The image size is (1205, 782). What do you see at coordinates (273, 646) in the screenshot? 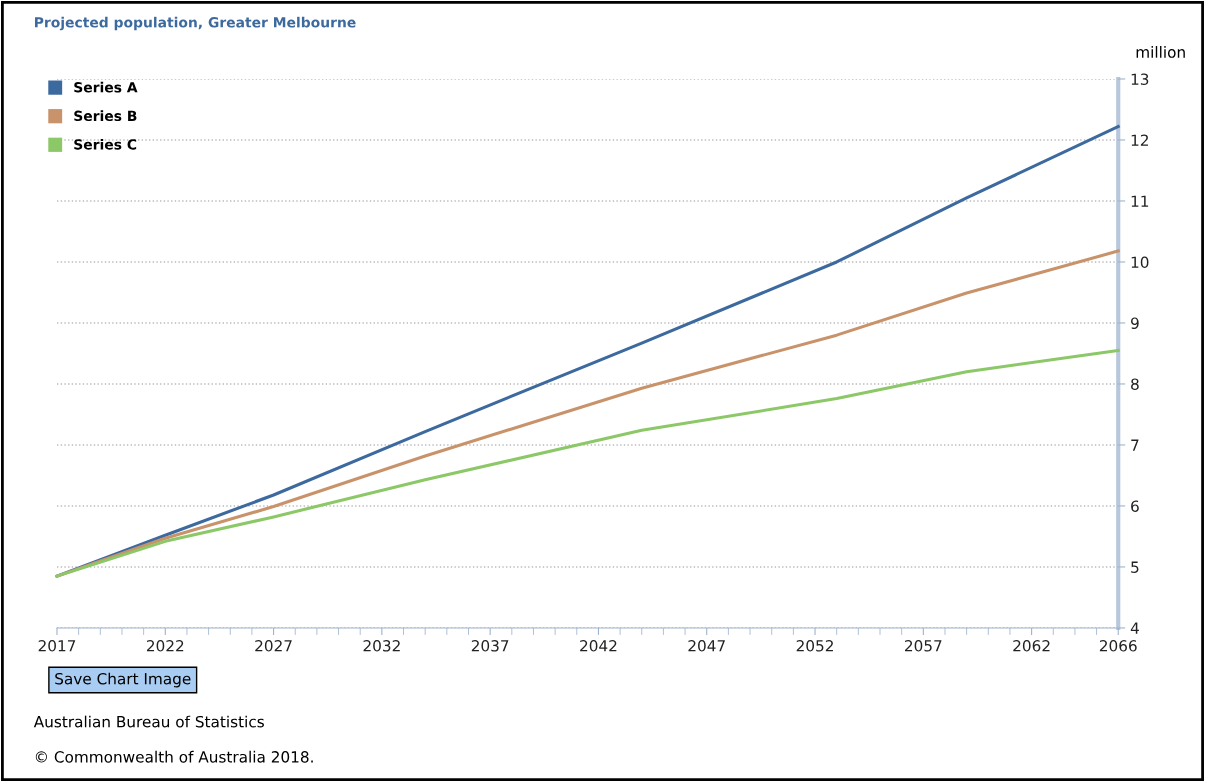
I see `x-tick-label: 2027` at bounding box center [273, 646].